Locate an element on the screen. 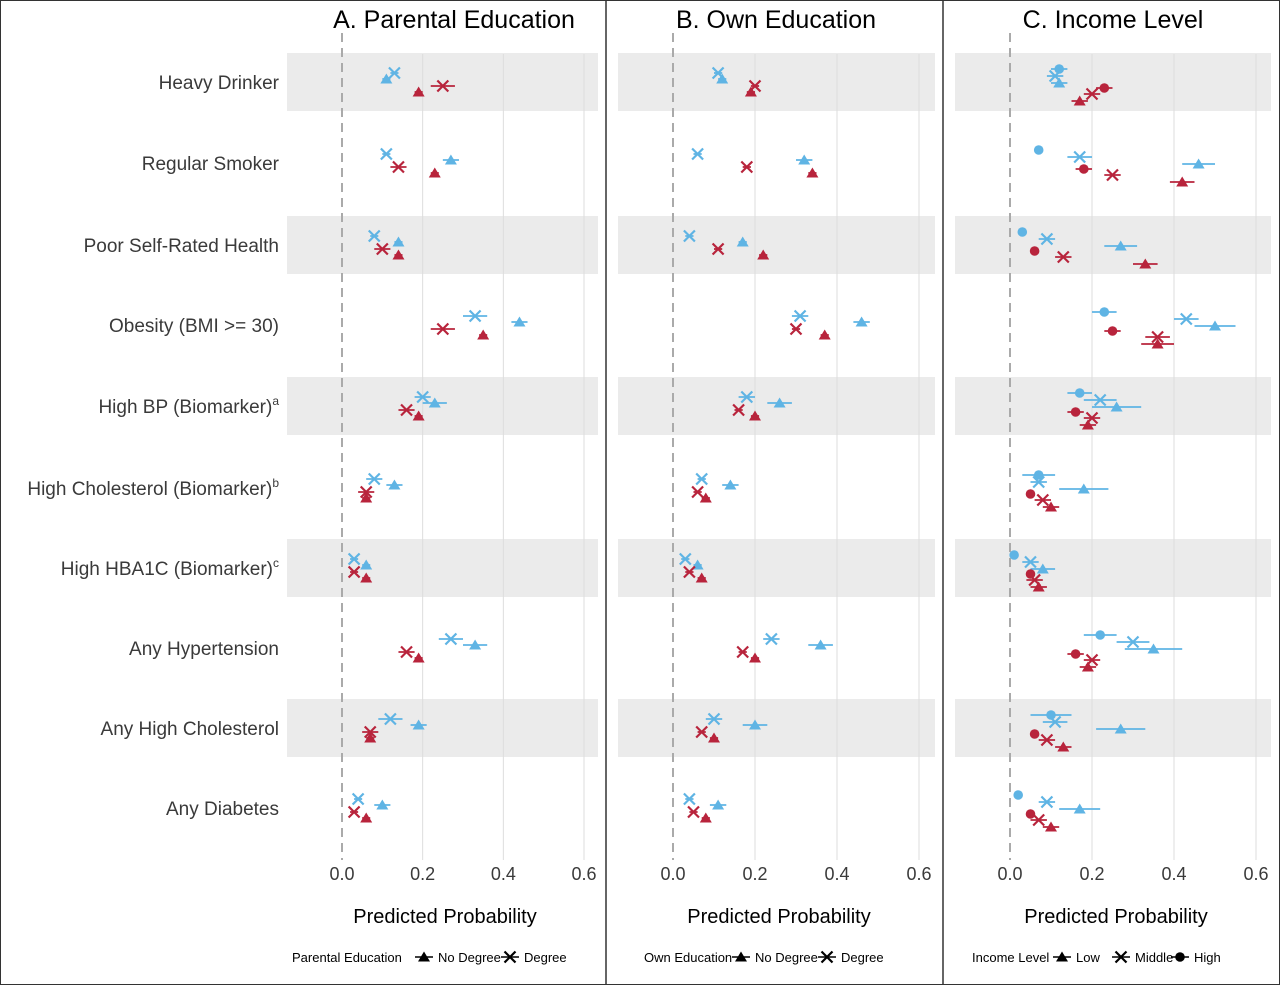 The image size is (1280, 985). category-label-3: Obesity (BMI >= 30) is located at coordinates (194, 326).